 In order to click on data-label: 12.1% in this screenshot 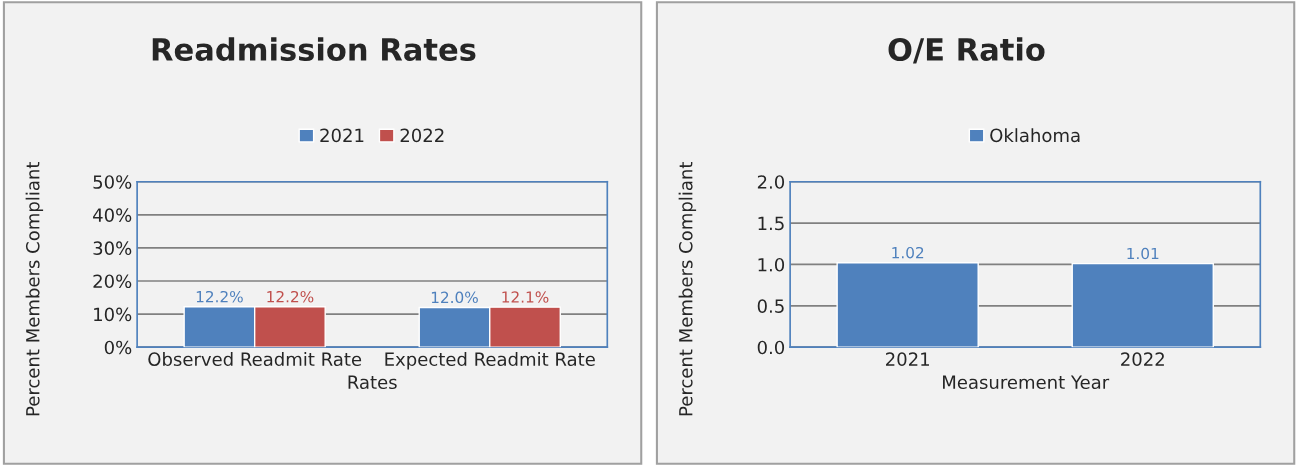, I will do `click(525, 297)`.